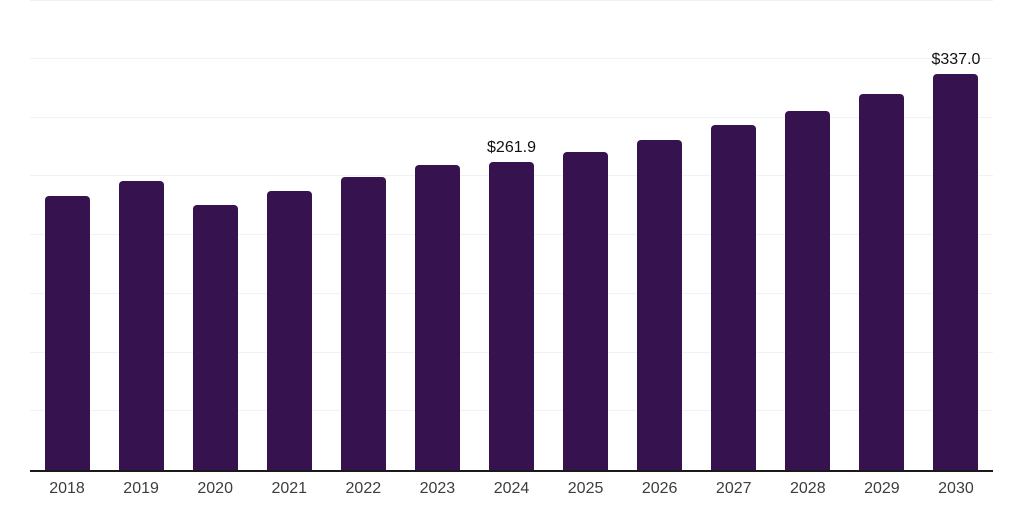  Describe the element at coordinates (659, 488) in the screenshot. I see `x-tick-2026: 2026` at that location.